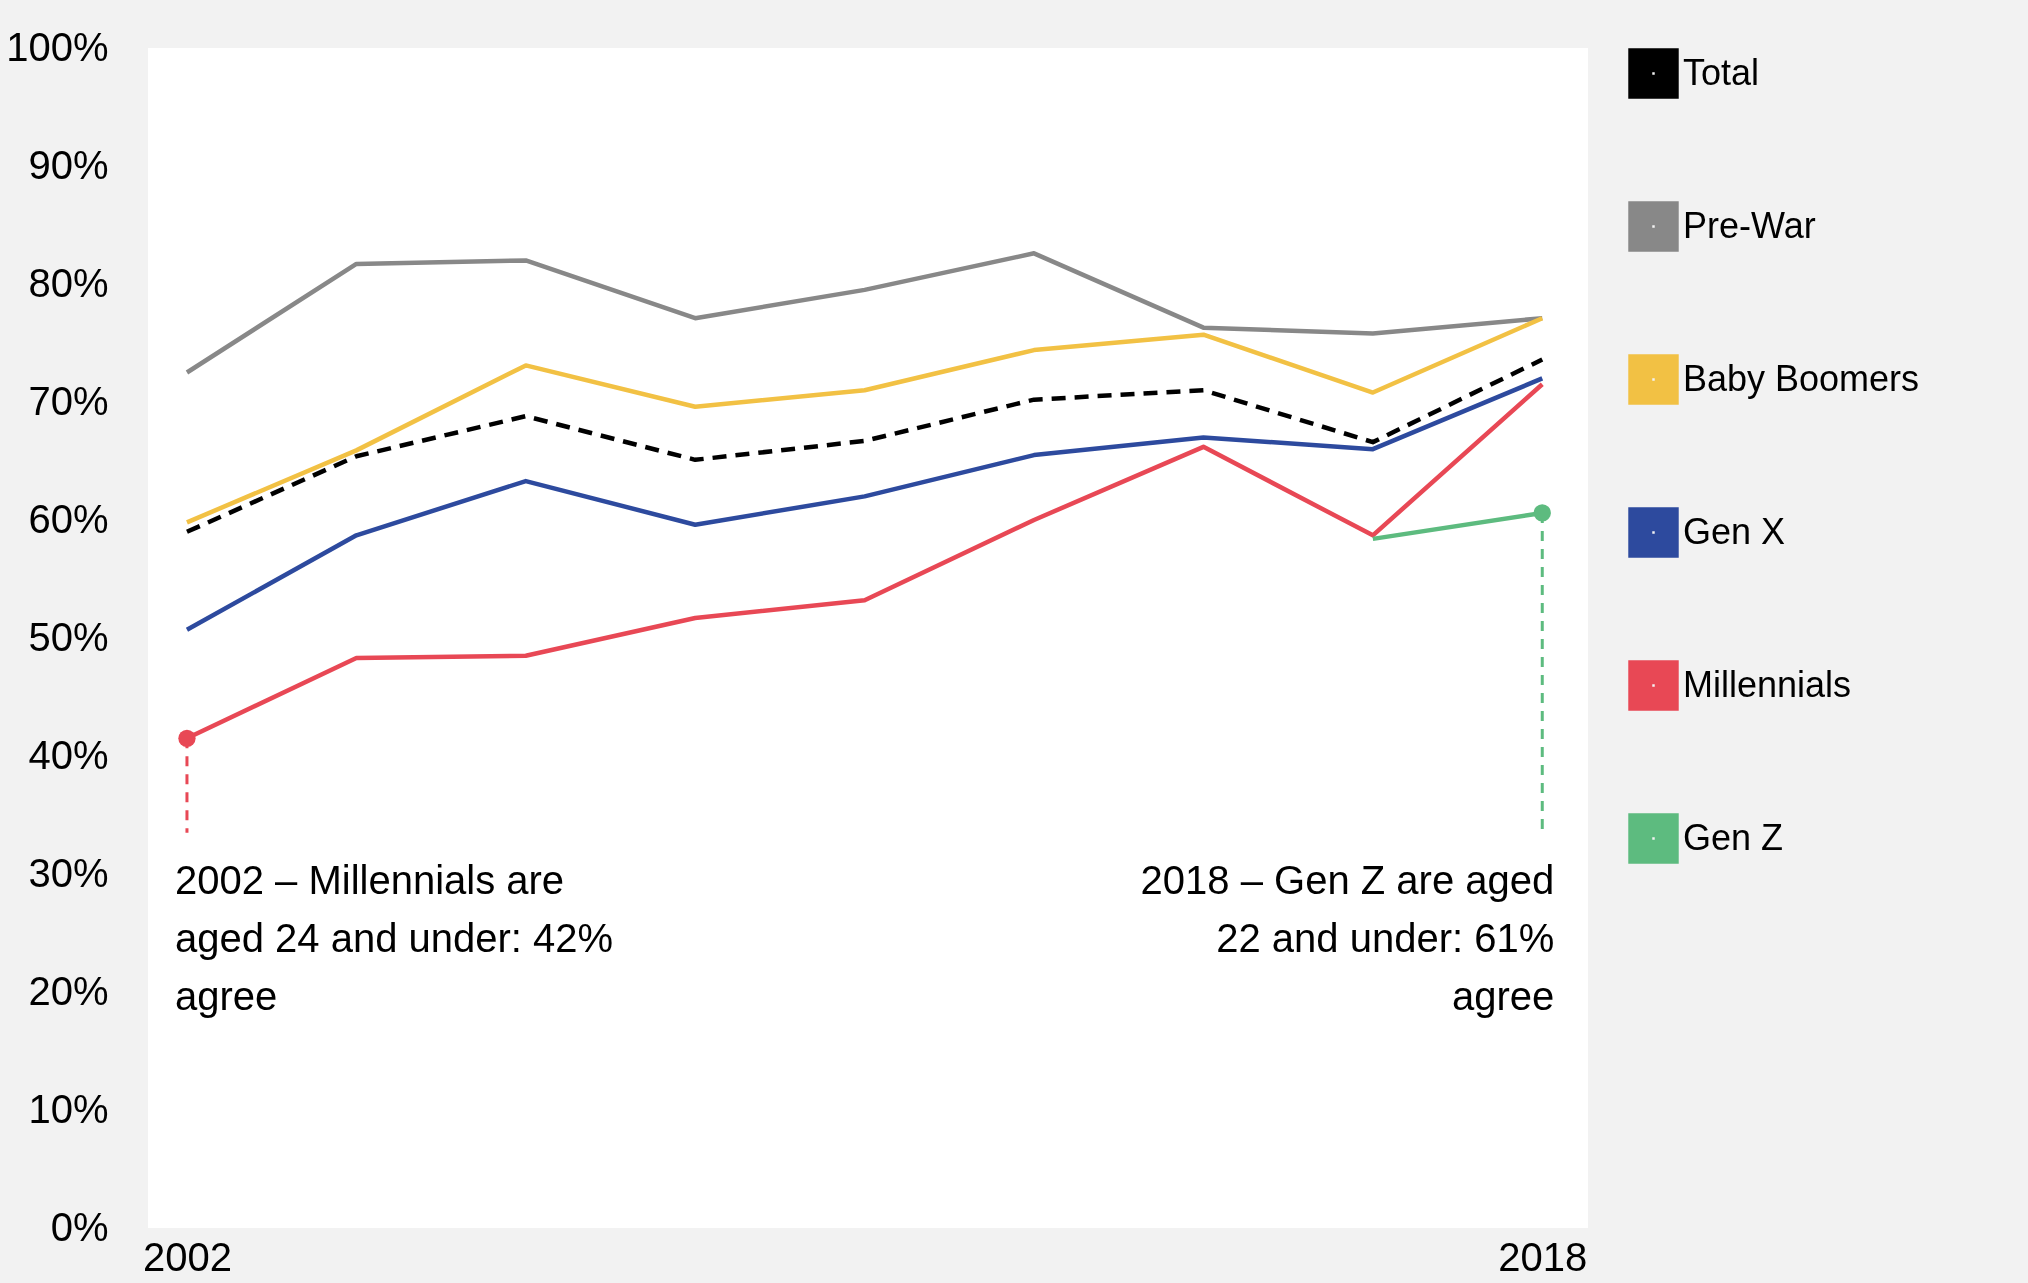 The width and height of the screenshot is (2028, 1283). What do you see at coordinates (1734, 531) in the screenshot?
I see `legend-label: Gen X` at bounding box center [1734, 531].